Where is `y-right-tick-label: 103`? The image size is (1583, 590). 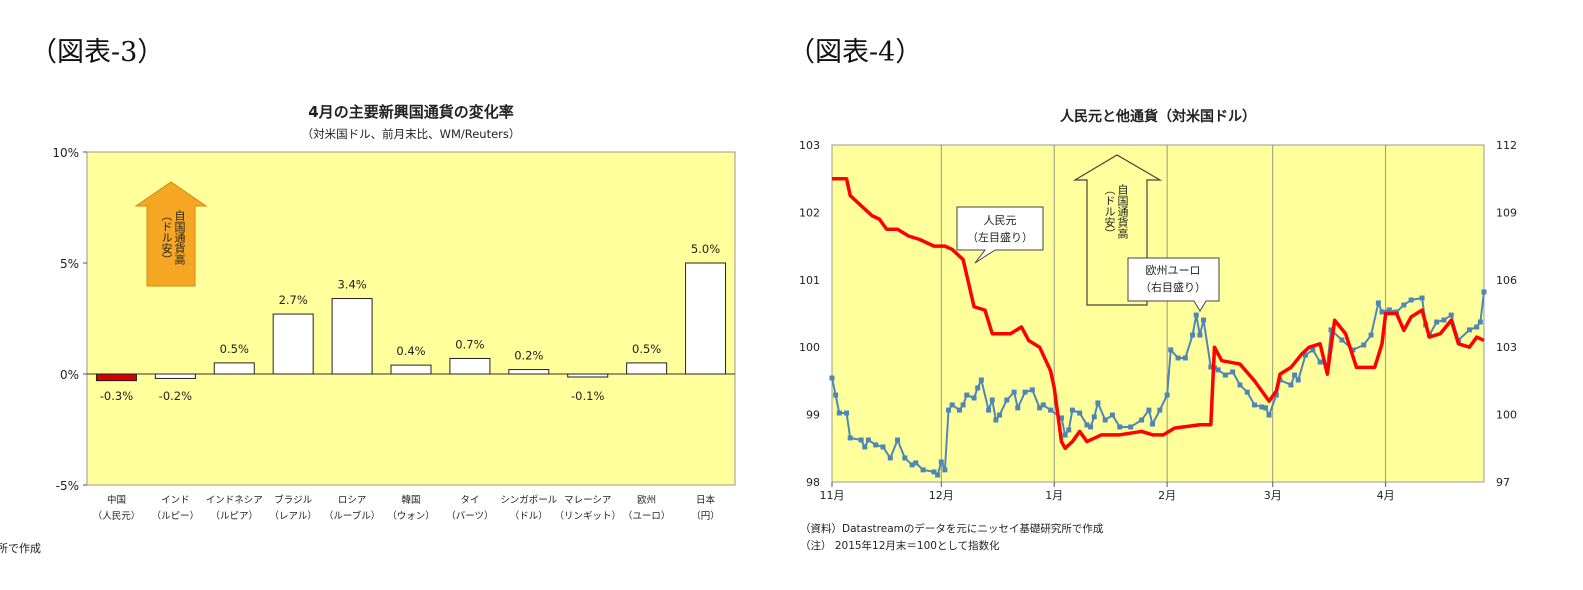
y-right-tick-label: 103 is located at coordinates (1506, 347).